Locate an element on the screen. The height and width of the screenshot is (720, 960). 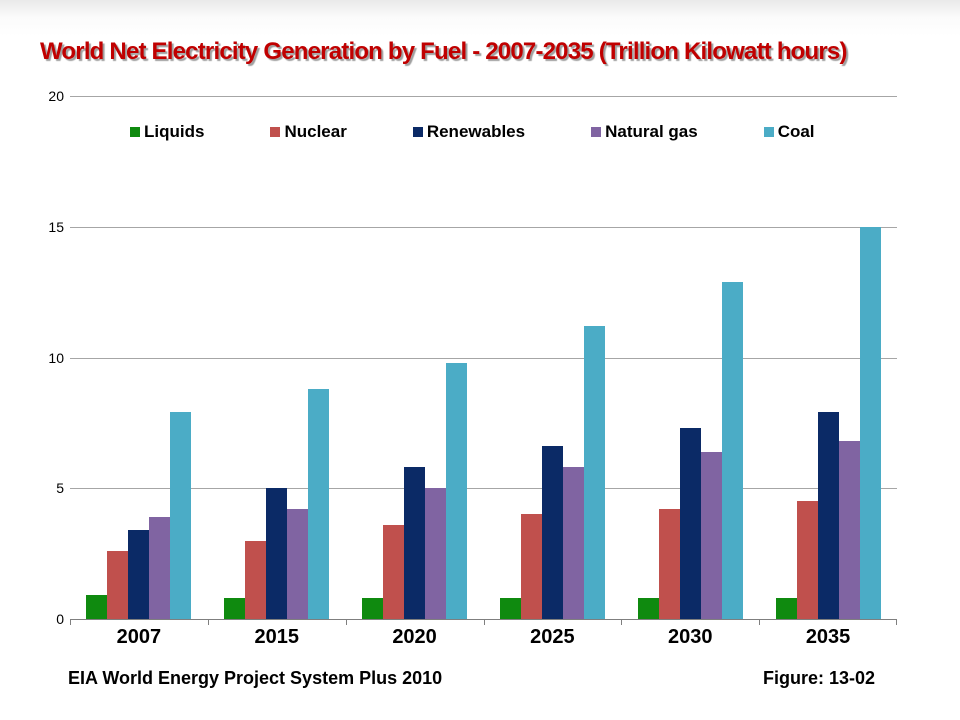
legend-item-natural-gas: Natural gas is located at coordinates (644, 132).